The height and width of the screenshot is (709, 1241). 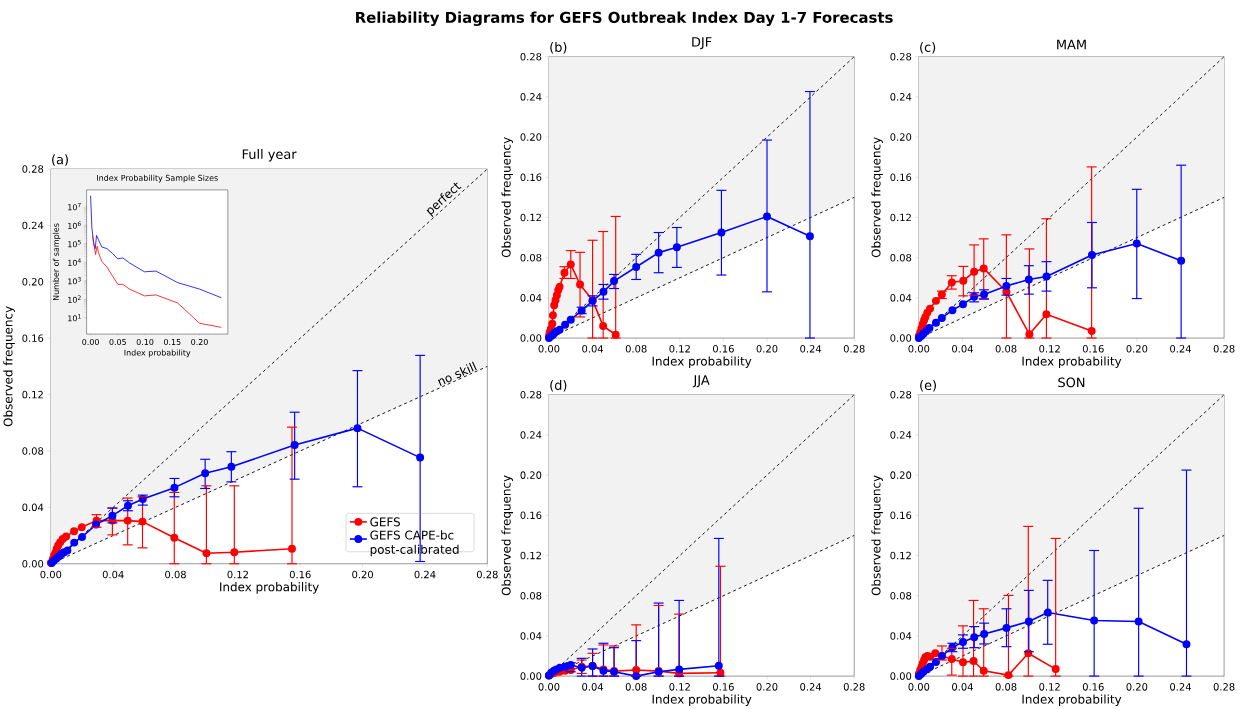 I want to click on text: (d), so click(x=558, y=385).